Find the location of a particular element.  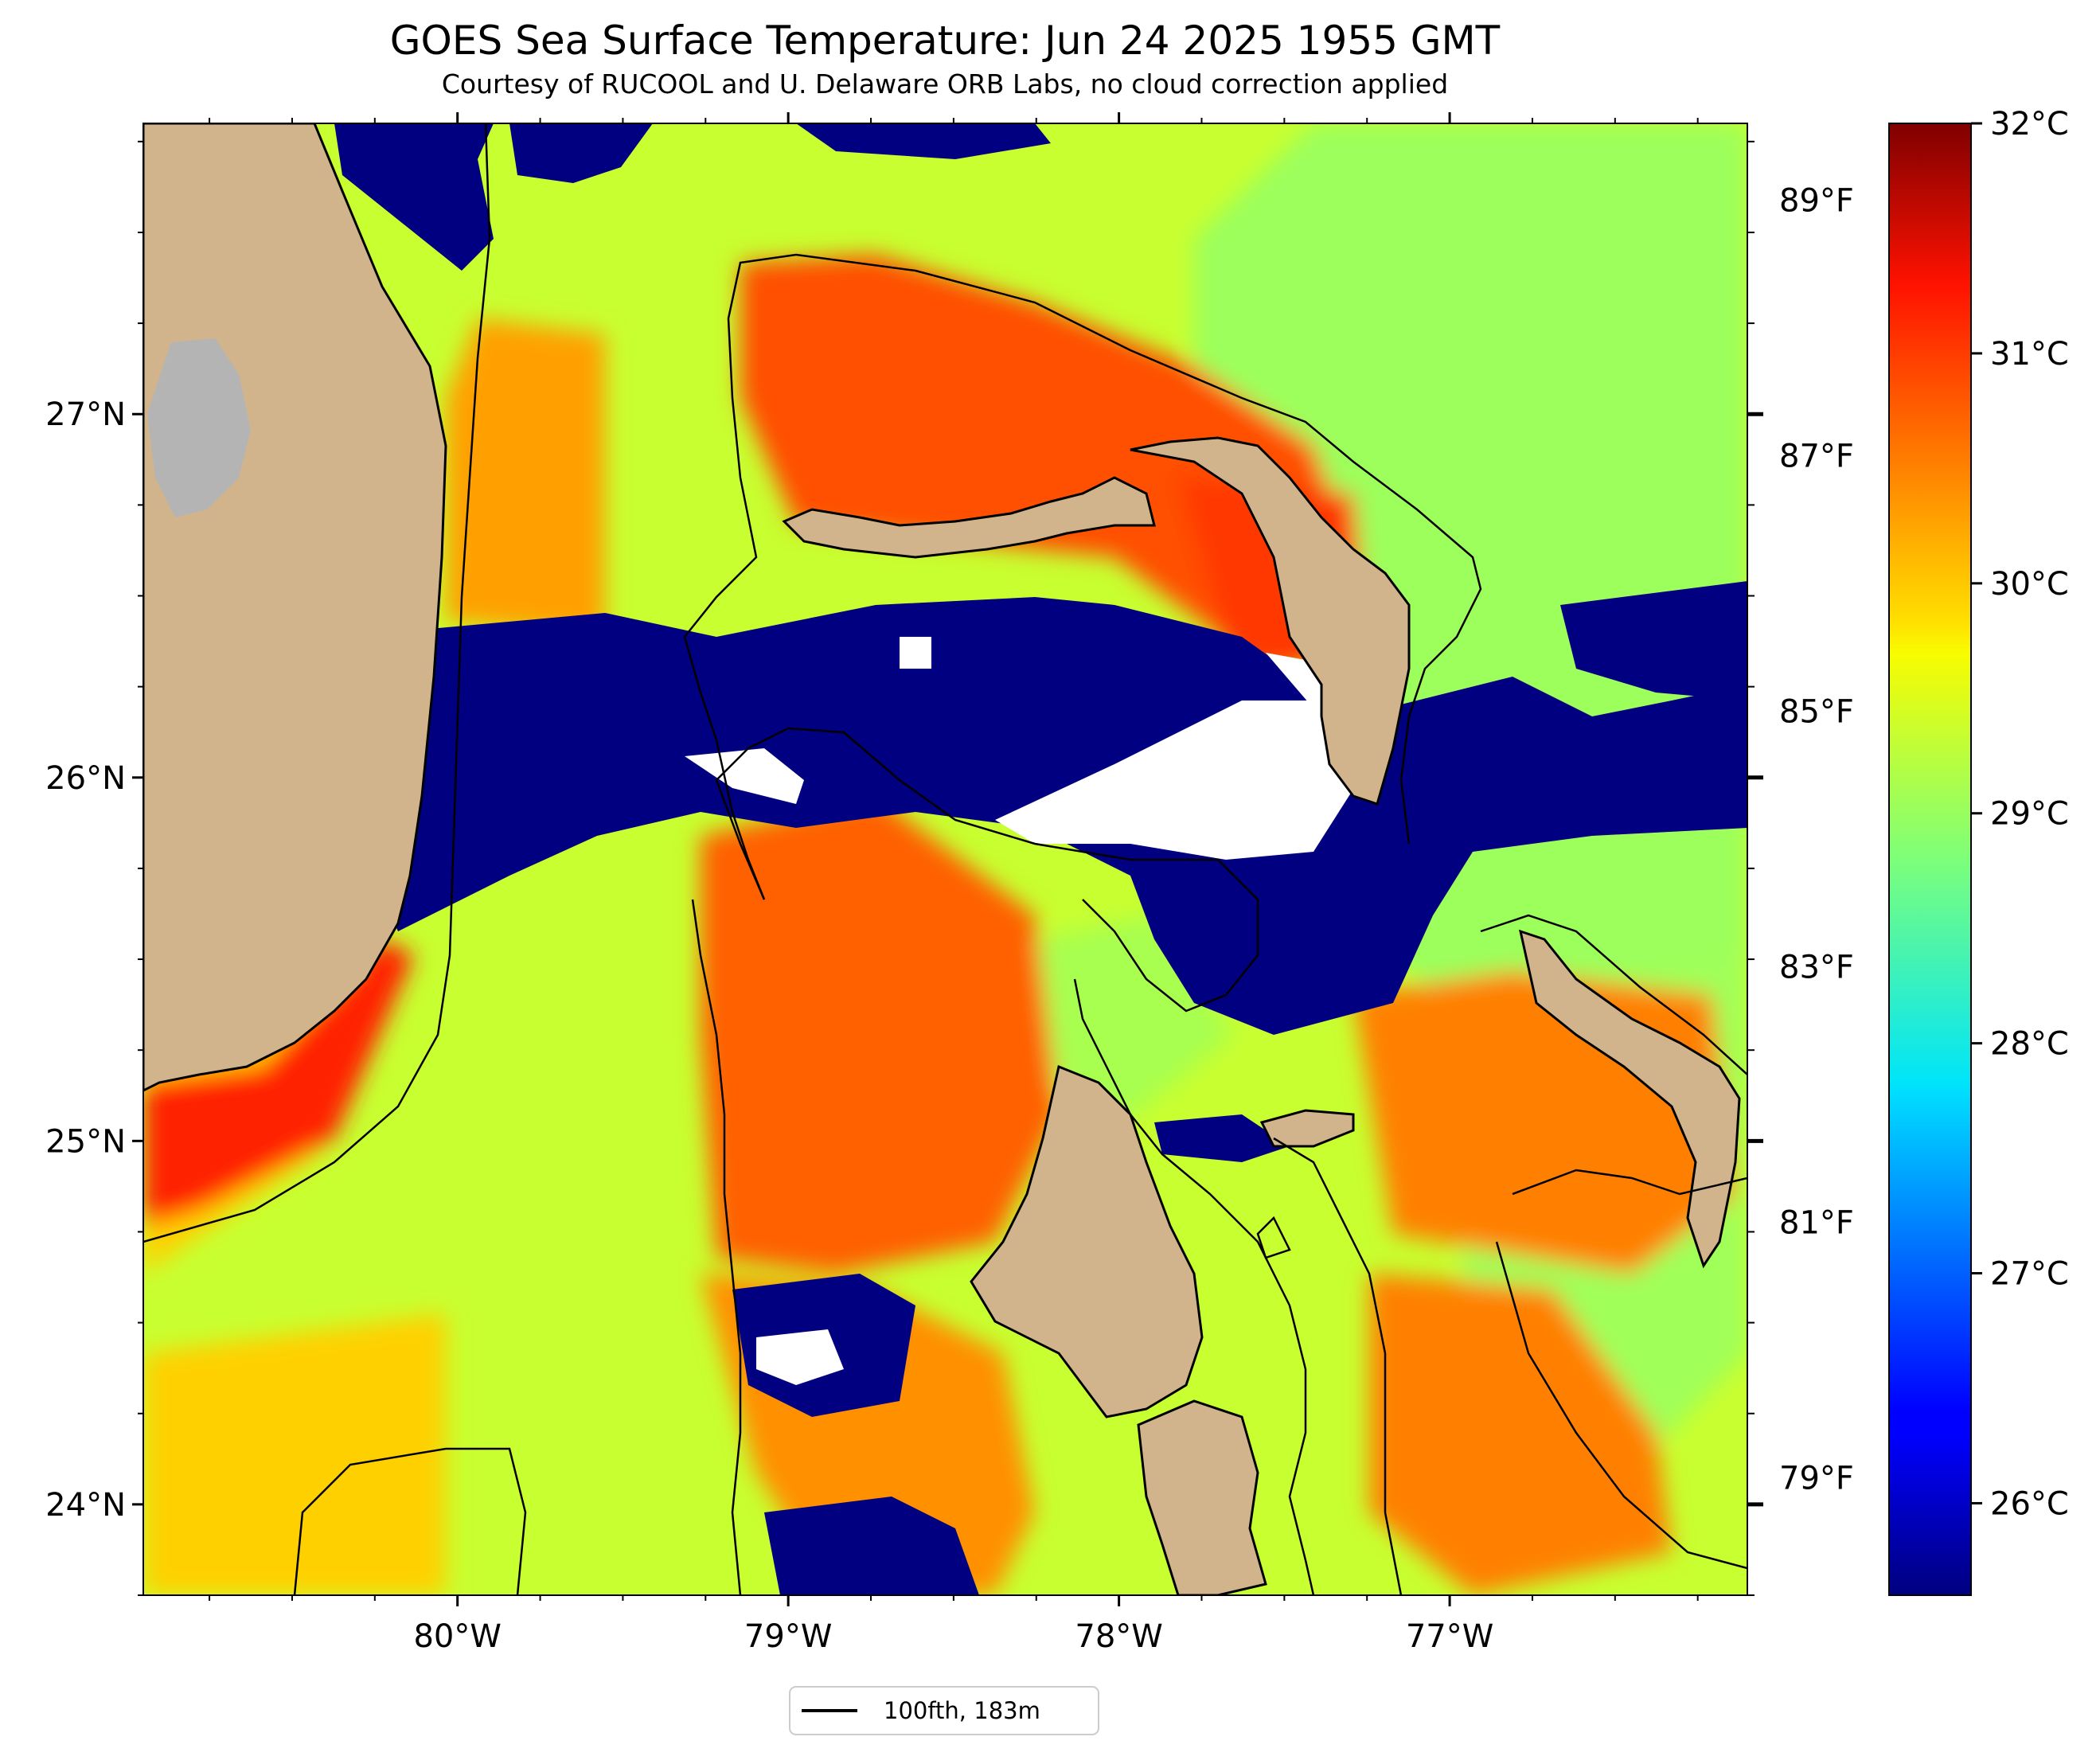

legend-box is located at coordinates (944, 1711).